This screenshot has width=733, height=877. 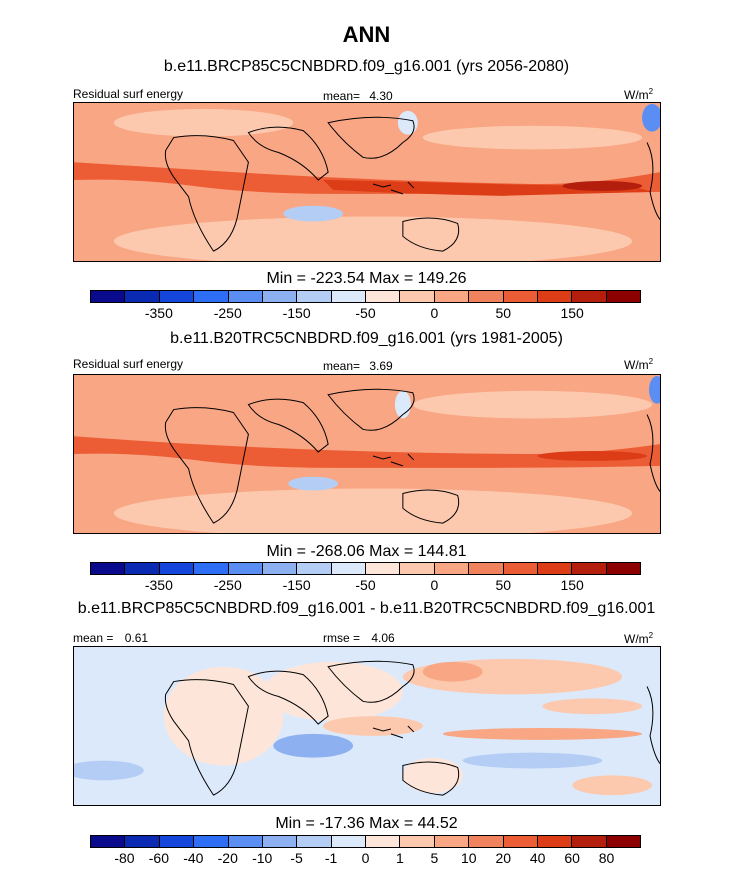 What do you see at coordinates (537, 858) in the screenshot?
I see `colorbar-tick-label: 40` at bounding box center [537, 858].